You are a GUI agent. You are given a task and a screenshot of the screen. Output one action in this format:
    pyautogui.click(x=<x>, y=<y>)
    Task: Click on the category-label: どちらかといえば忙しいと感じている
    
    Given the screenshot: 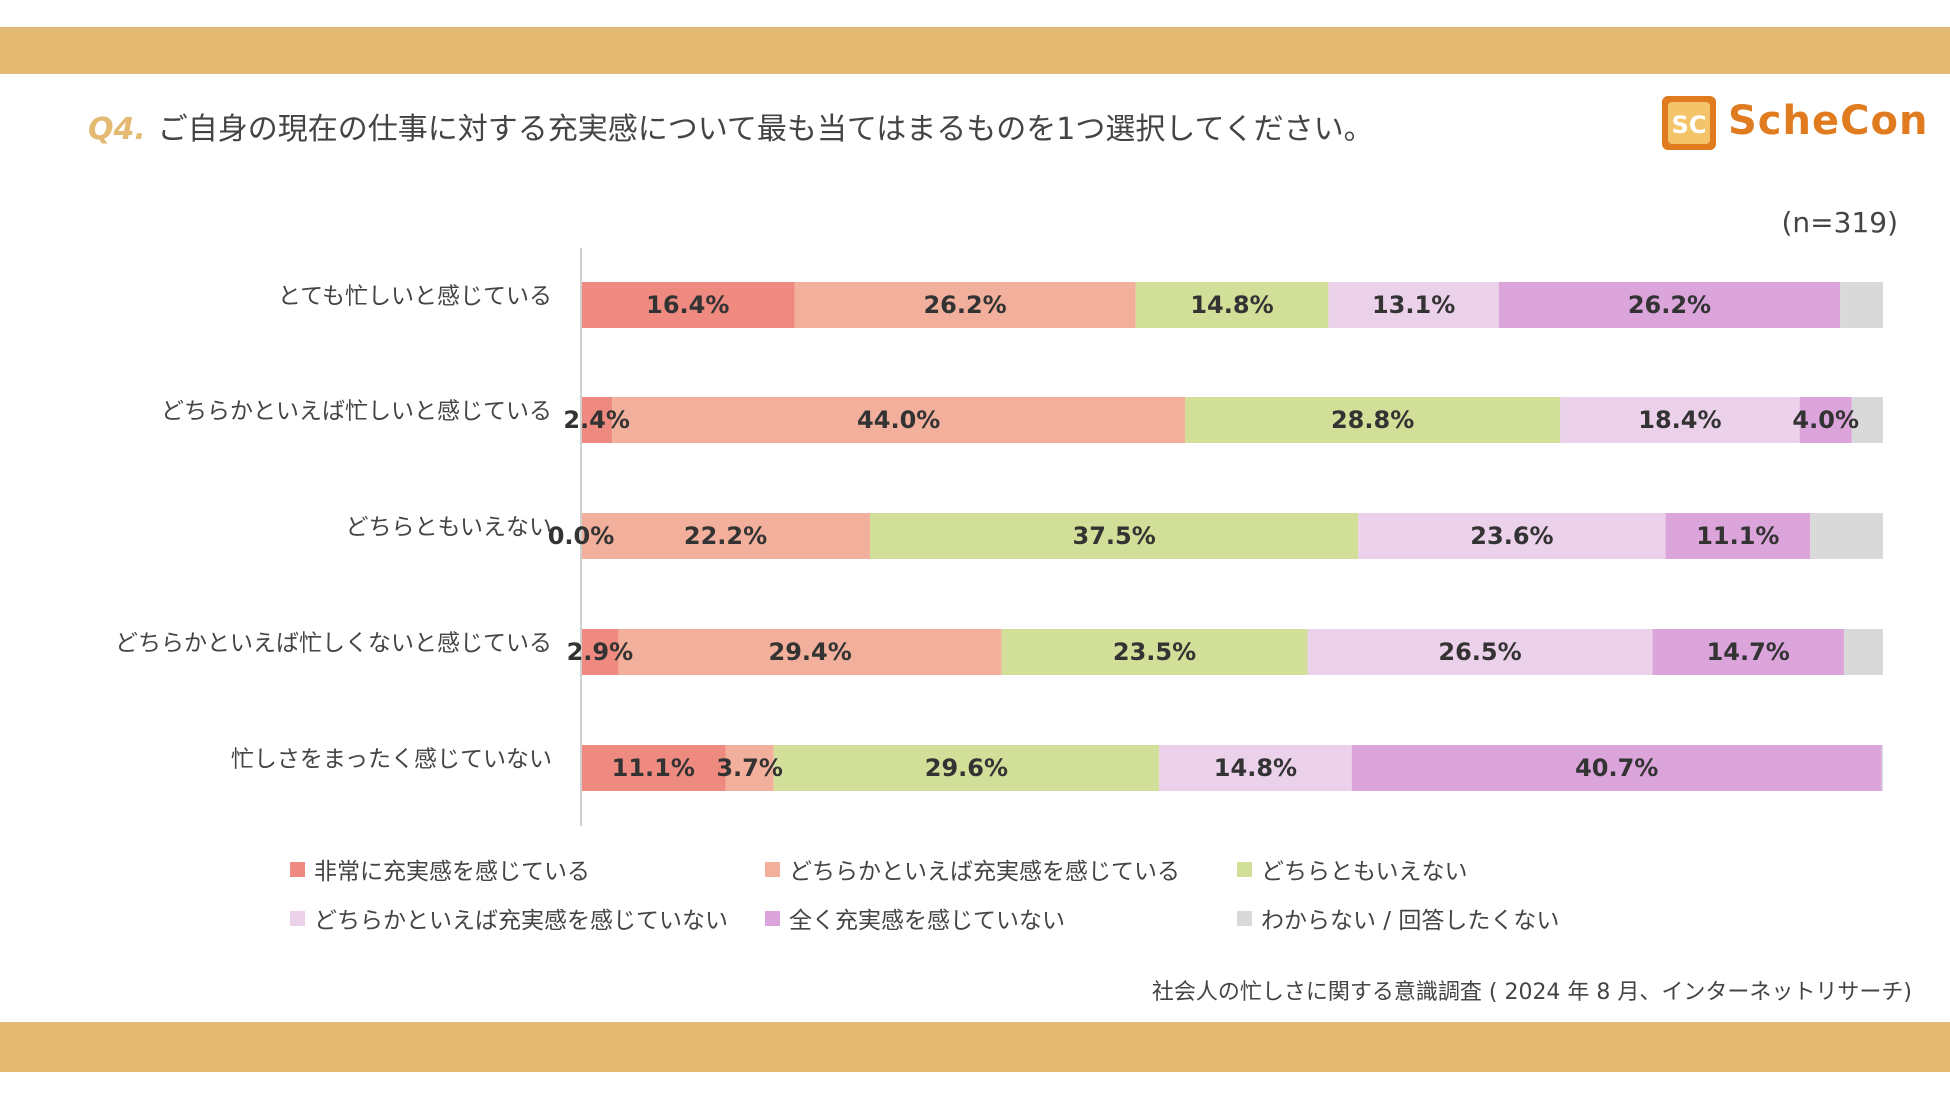 What is the action you would take?
    pyautogui.click(x=356, y=412)
    